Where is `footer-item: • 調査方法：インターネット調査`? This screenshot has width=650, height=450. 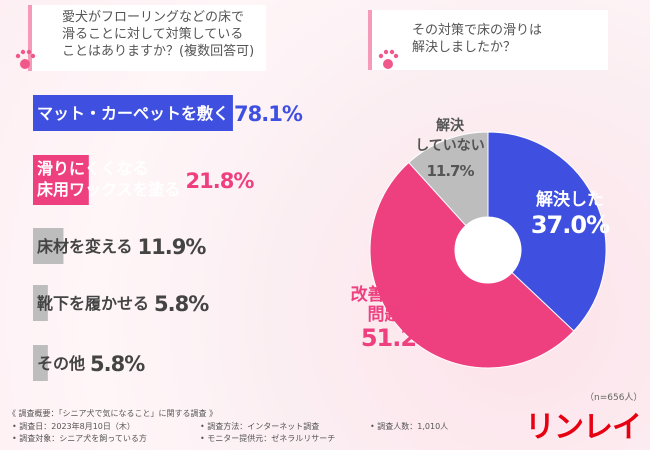 footer-item: • 調査方法：インターネット調査 is located at coordinates (260, 426).